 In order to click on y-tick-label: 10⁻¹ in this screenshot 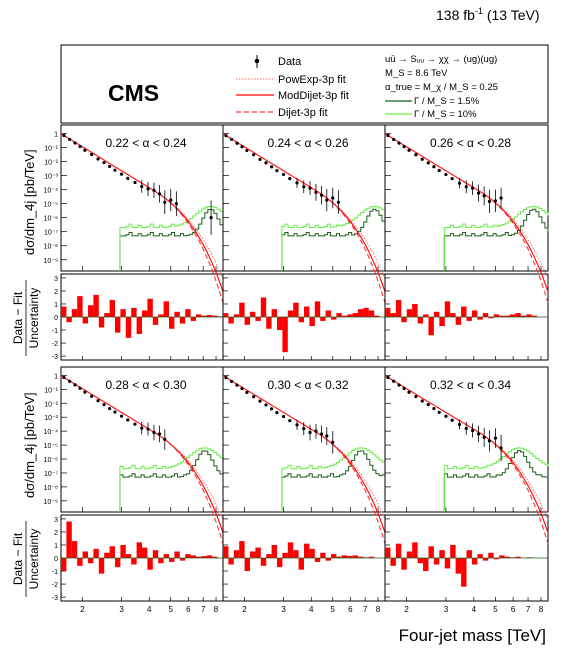, I will do `click(51, 148)`.